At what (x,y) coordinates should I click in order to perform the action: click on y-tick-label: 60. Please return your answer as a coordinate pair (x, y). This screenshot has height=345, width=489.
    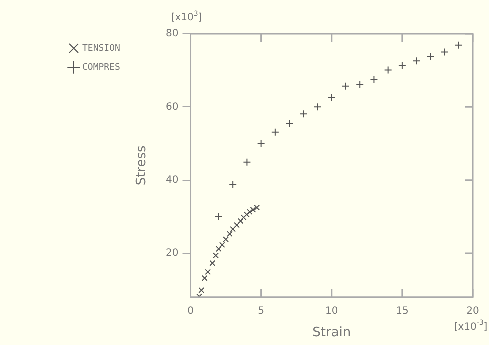
    Looking at the image, I should click on (172, 107).